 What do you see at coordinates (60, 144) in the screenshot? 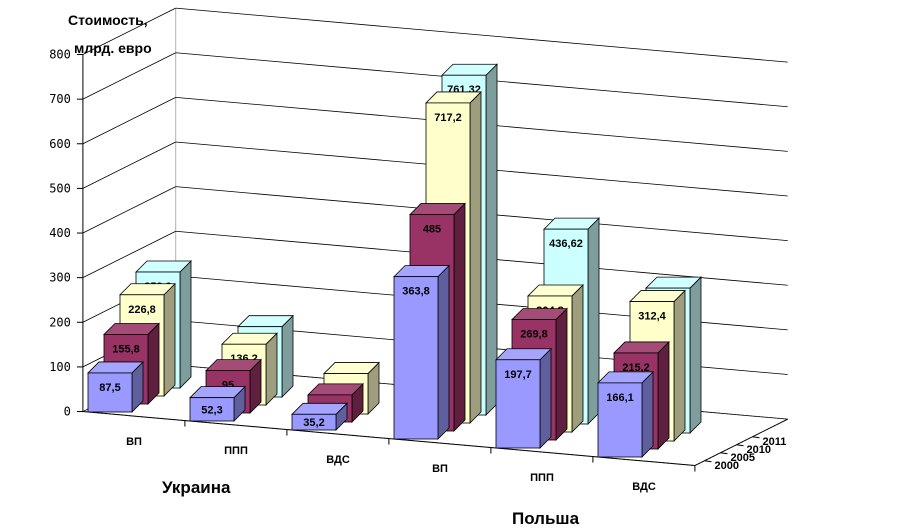
I see `y-tick-label: 600` at bounding box center [60, 144].